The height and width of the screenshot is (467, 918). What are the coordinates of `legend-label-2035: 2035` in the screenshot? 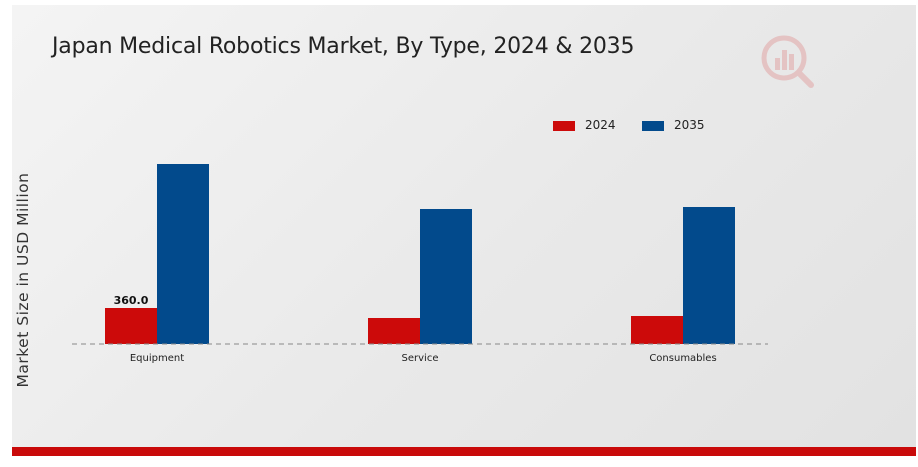 It's located at (689, 125).